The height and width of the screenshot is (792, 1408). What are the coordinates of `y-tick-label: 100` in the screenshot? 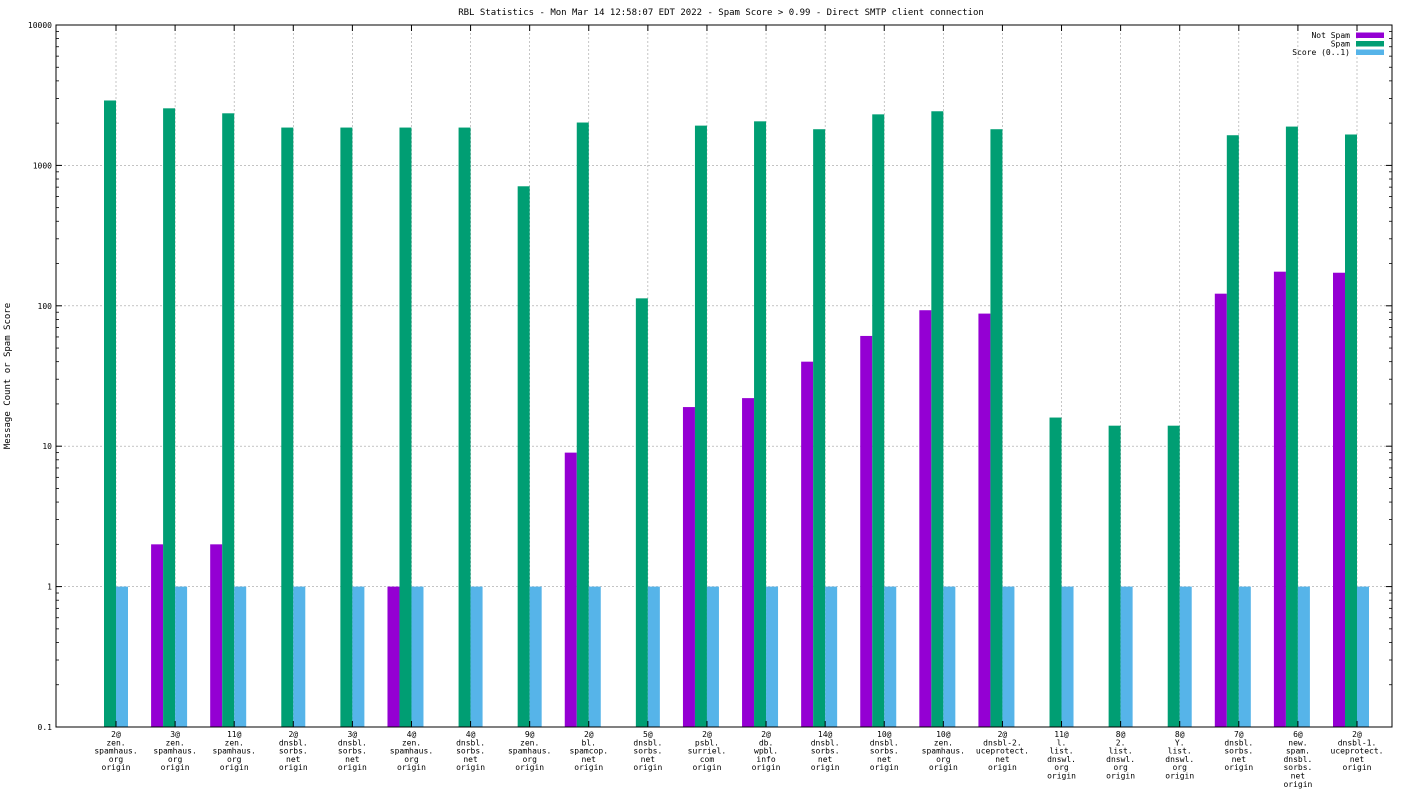 It's located at (45, 306).